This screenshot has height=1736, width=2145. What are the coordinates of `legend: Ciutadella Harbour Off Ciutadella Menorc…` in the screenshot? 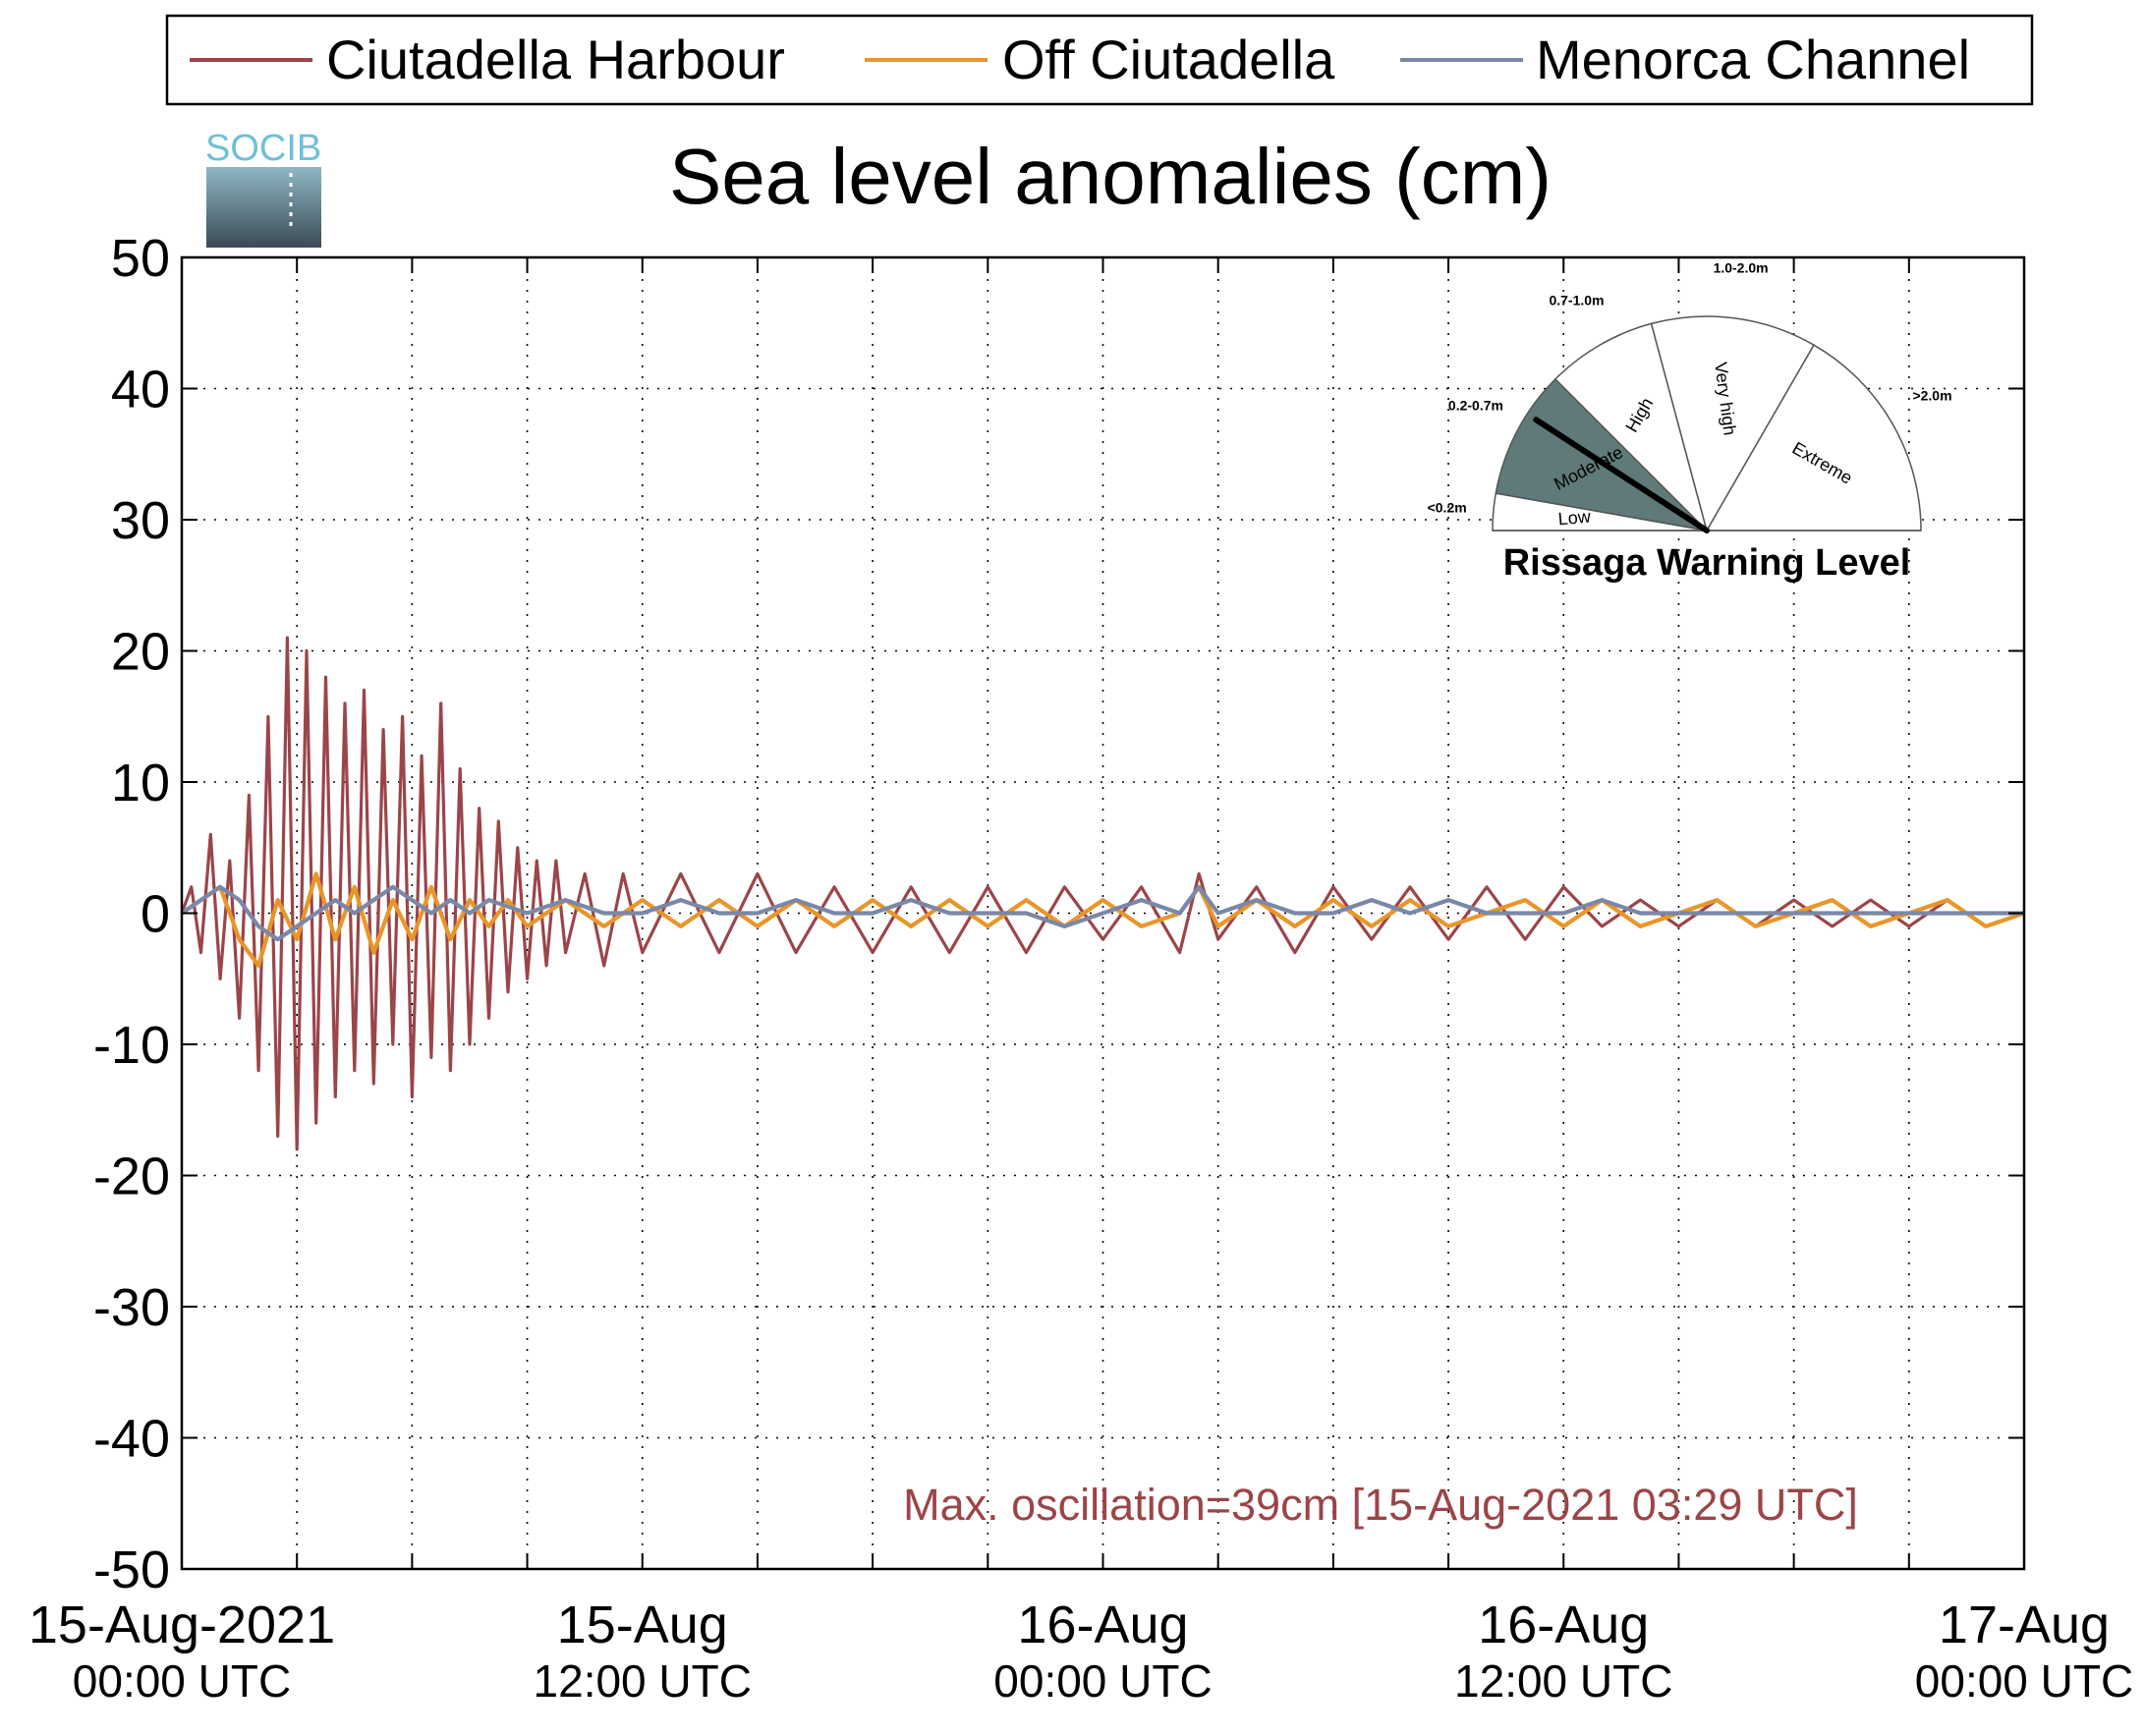 It's located at (1099, 60).